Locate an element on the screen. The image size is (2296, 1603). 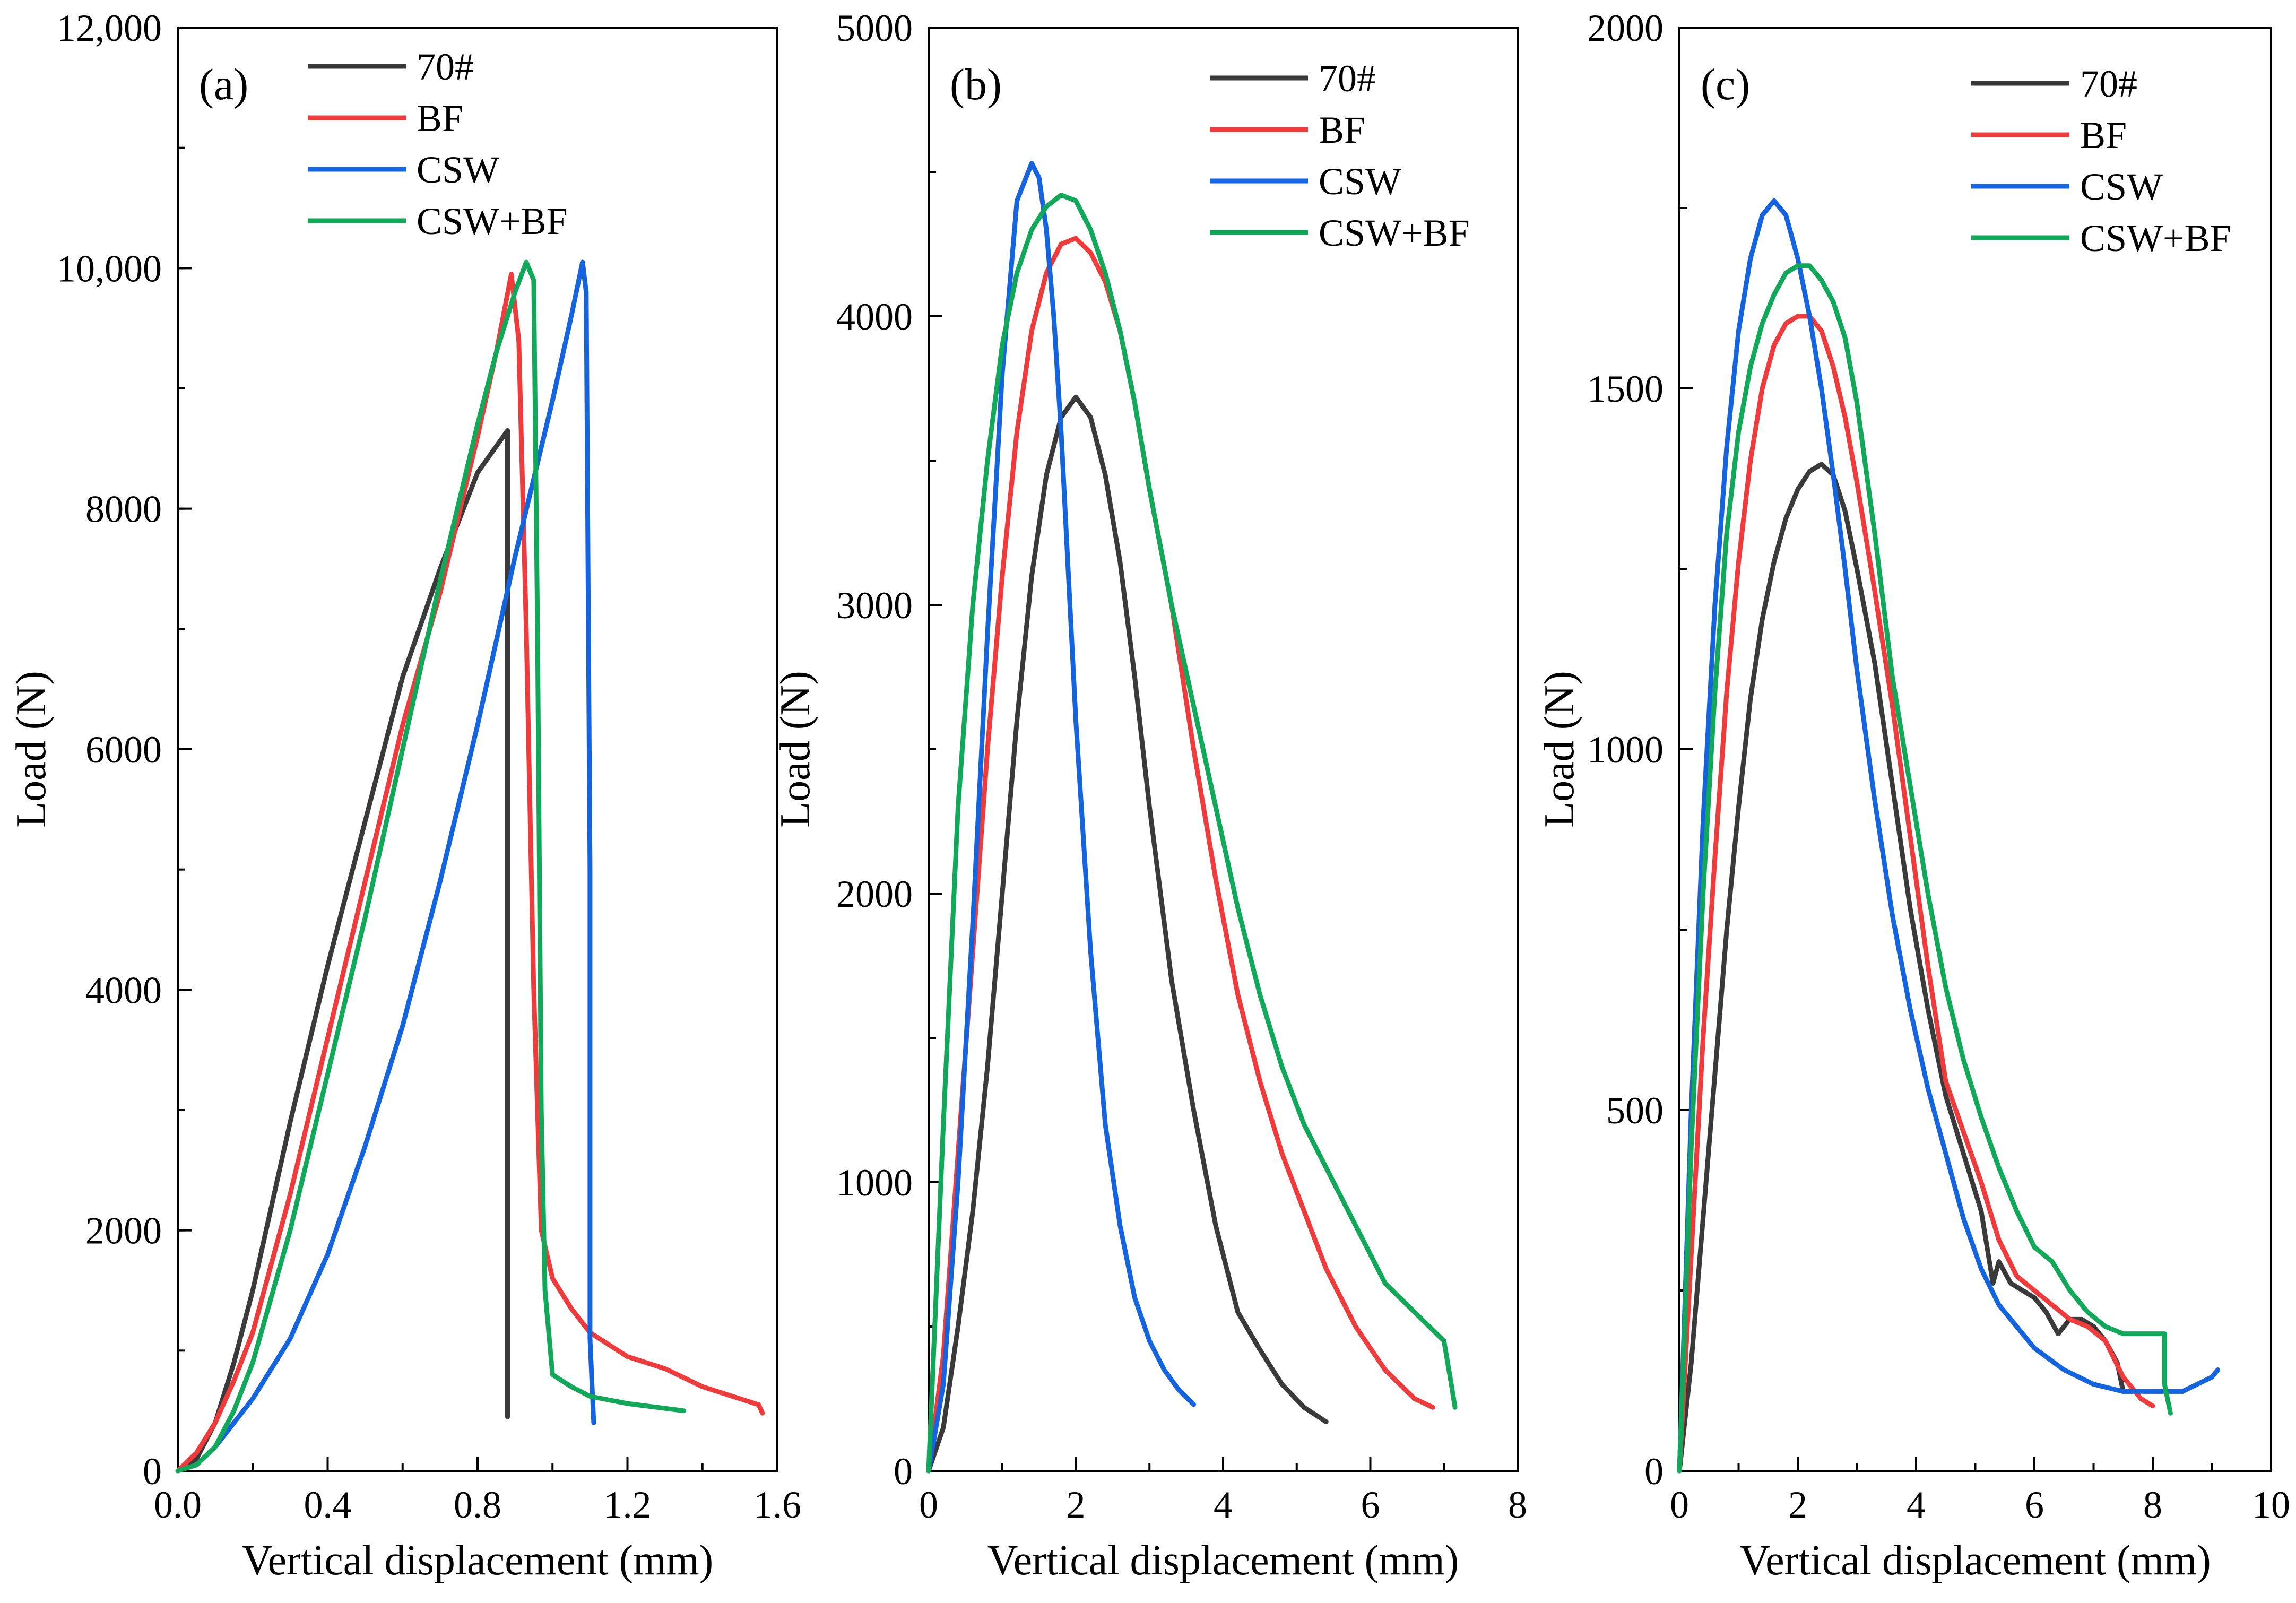
x-tick-label: 0.0 is located at coordinates (178, 1505).